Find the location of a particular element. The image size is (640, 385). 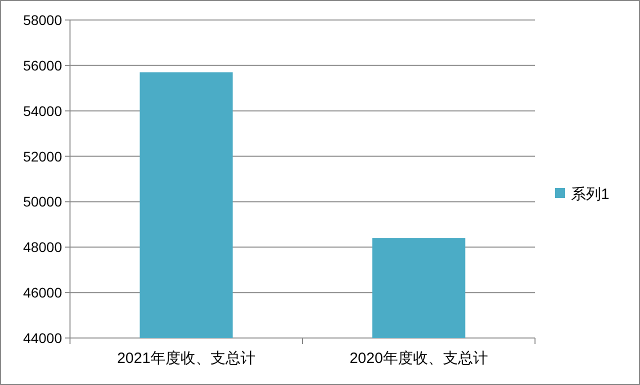

legend-label: 系列1 is located at coordinates (590, 194).